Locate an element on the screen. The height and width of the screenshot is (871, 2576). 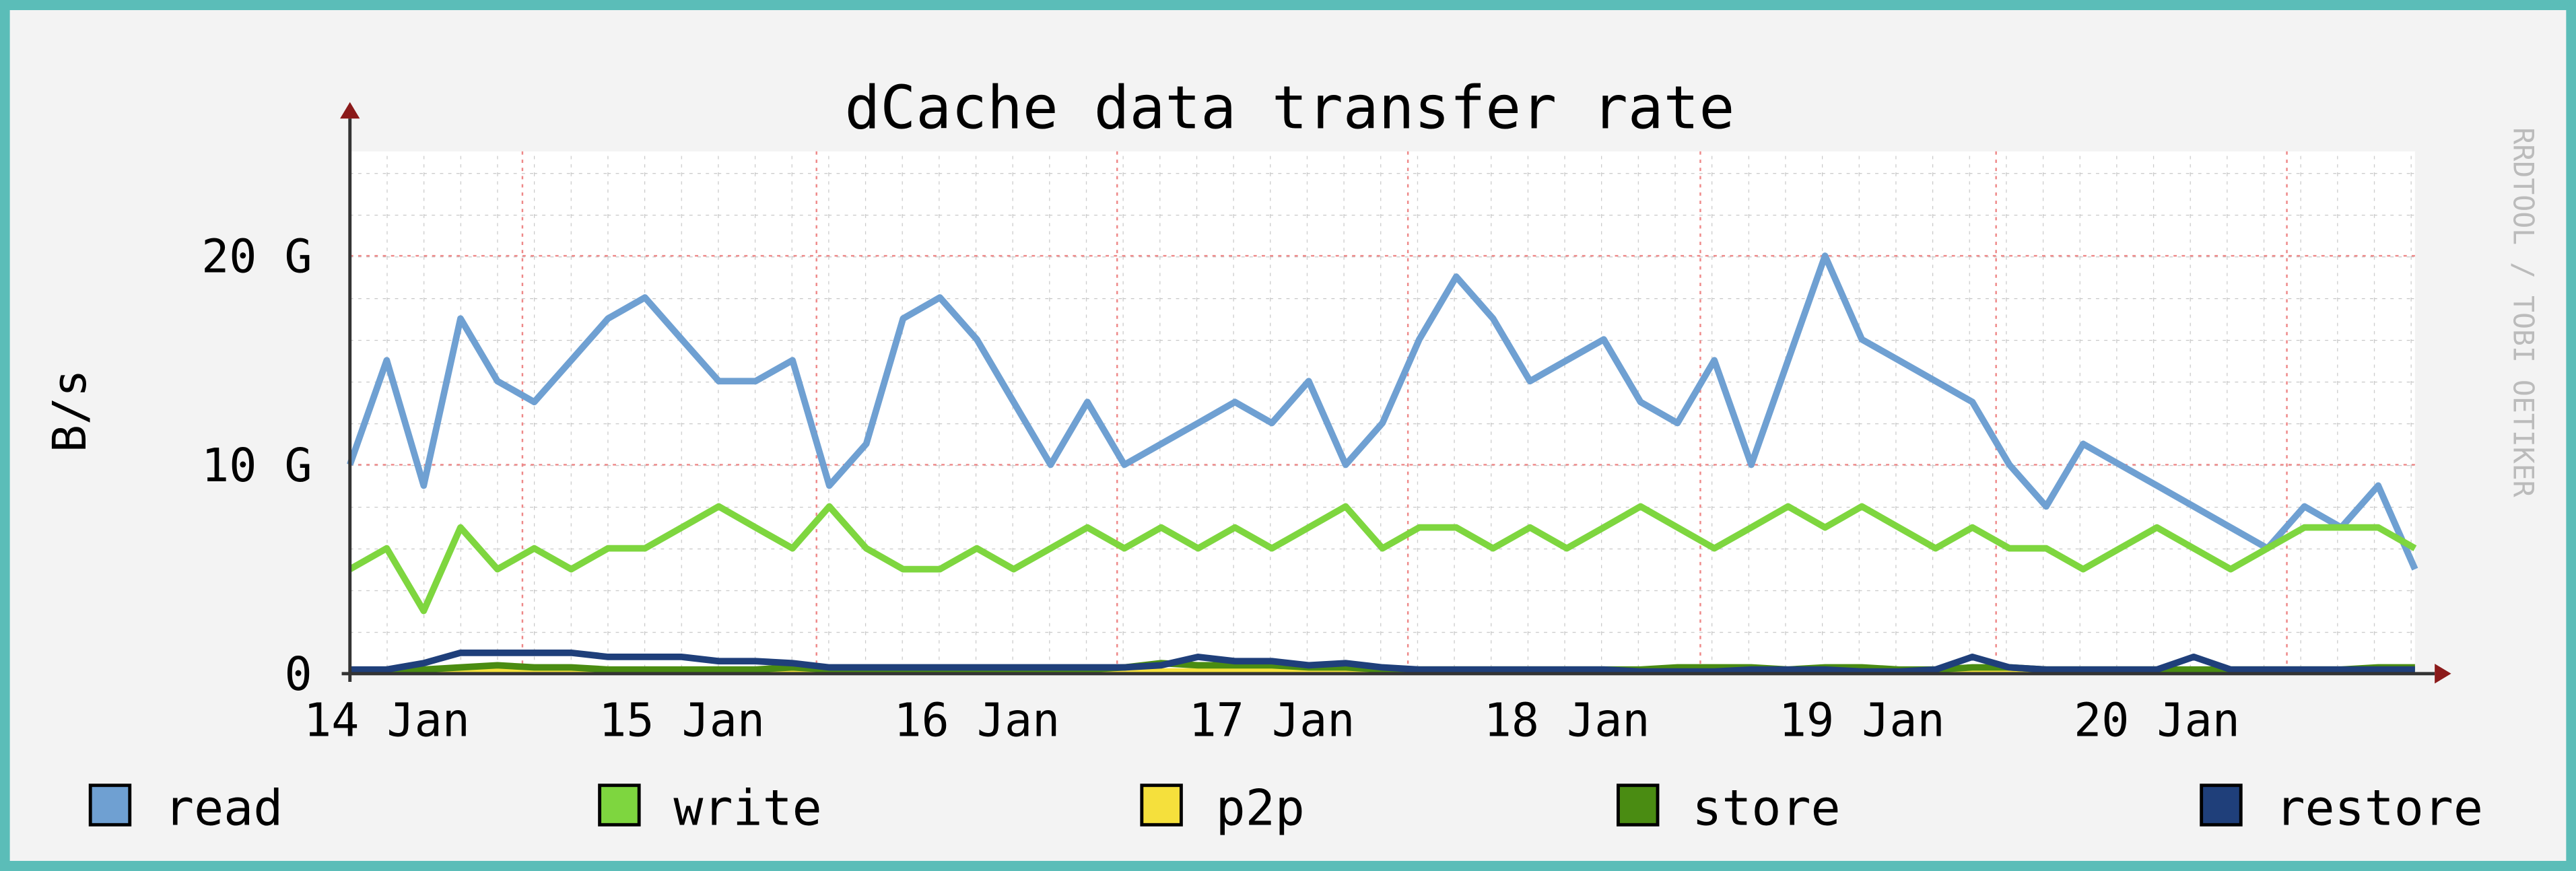
x-tick-label: 17 Jan is located at coordinates (1272, 721).